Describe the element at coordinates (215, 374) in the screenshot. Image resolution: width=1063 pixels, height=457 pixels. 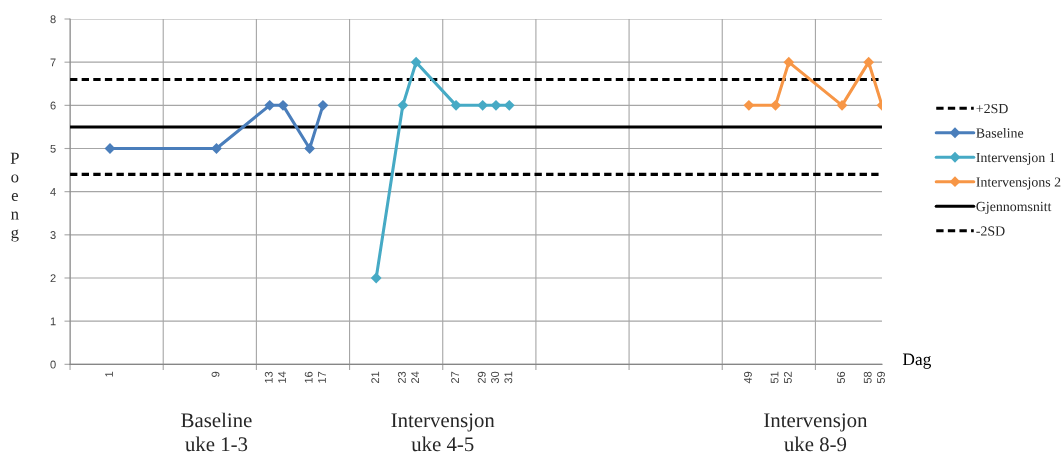
I see `x-tick-label: 9` at that location.